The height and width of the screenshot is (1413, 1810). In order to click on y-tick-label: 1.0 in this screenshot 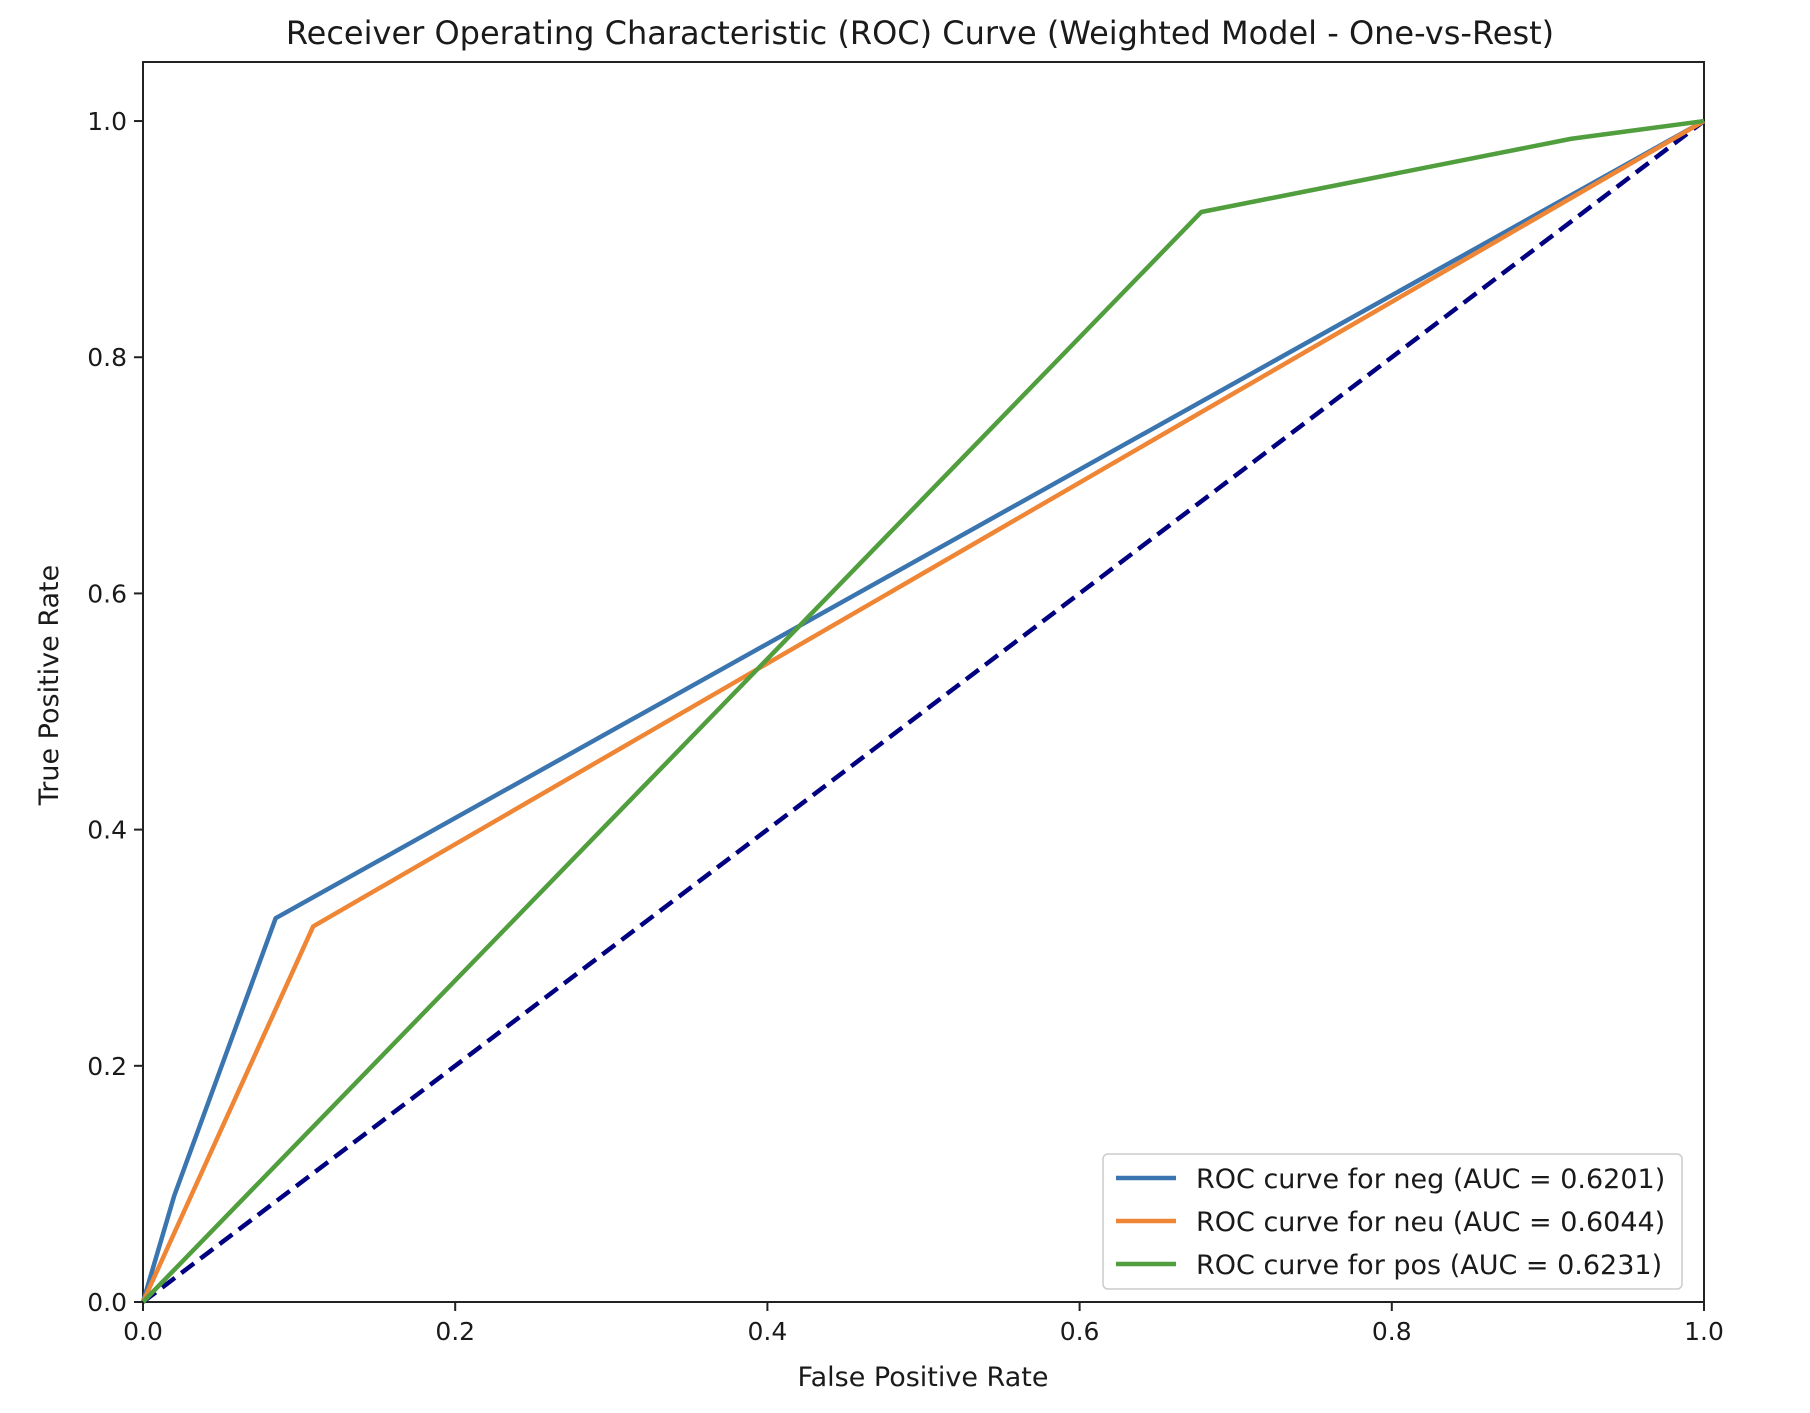, I will do `click(107, 121)`.